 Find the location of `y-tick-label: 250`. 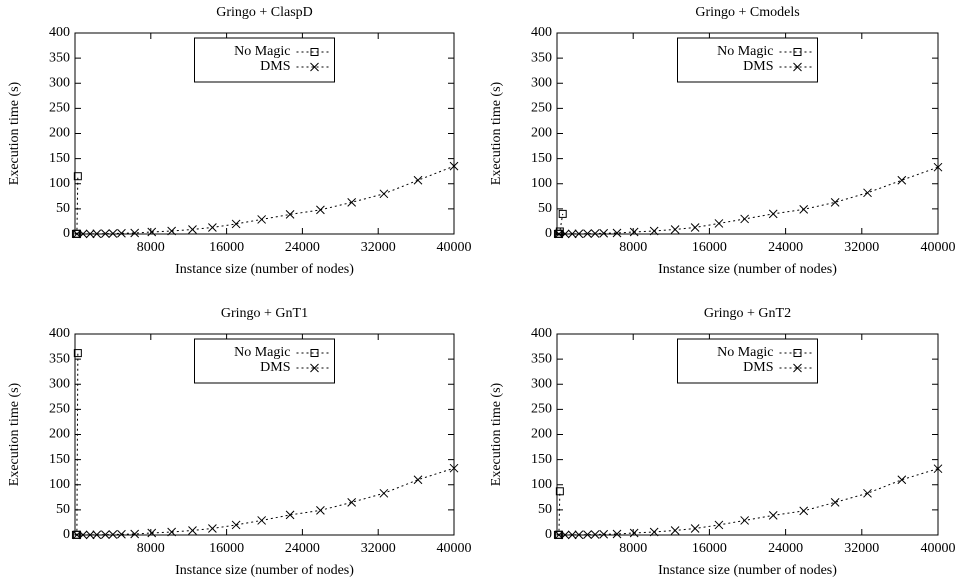

y-tick-label: 250 is located at coordinates (59, 409).